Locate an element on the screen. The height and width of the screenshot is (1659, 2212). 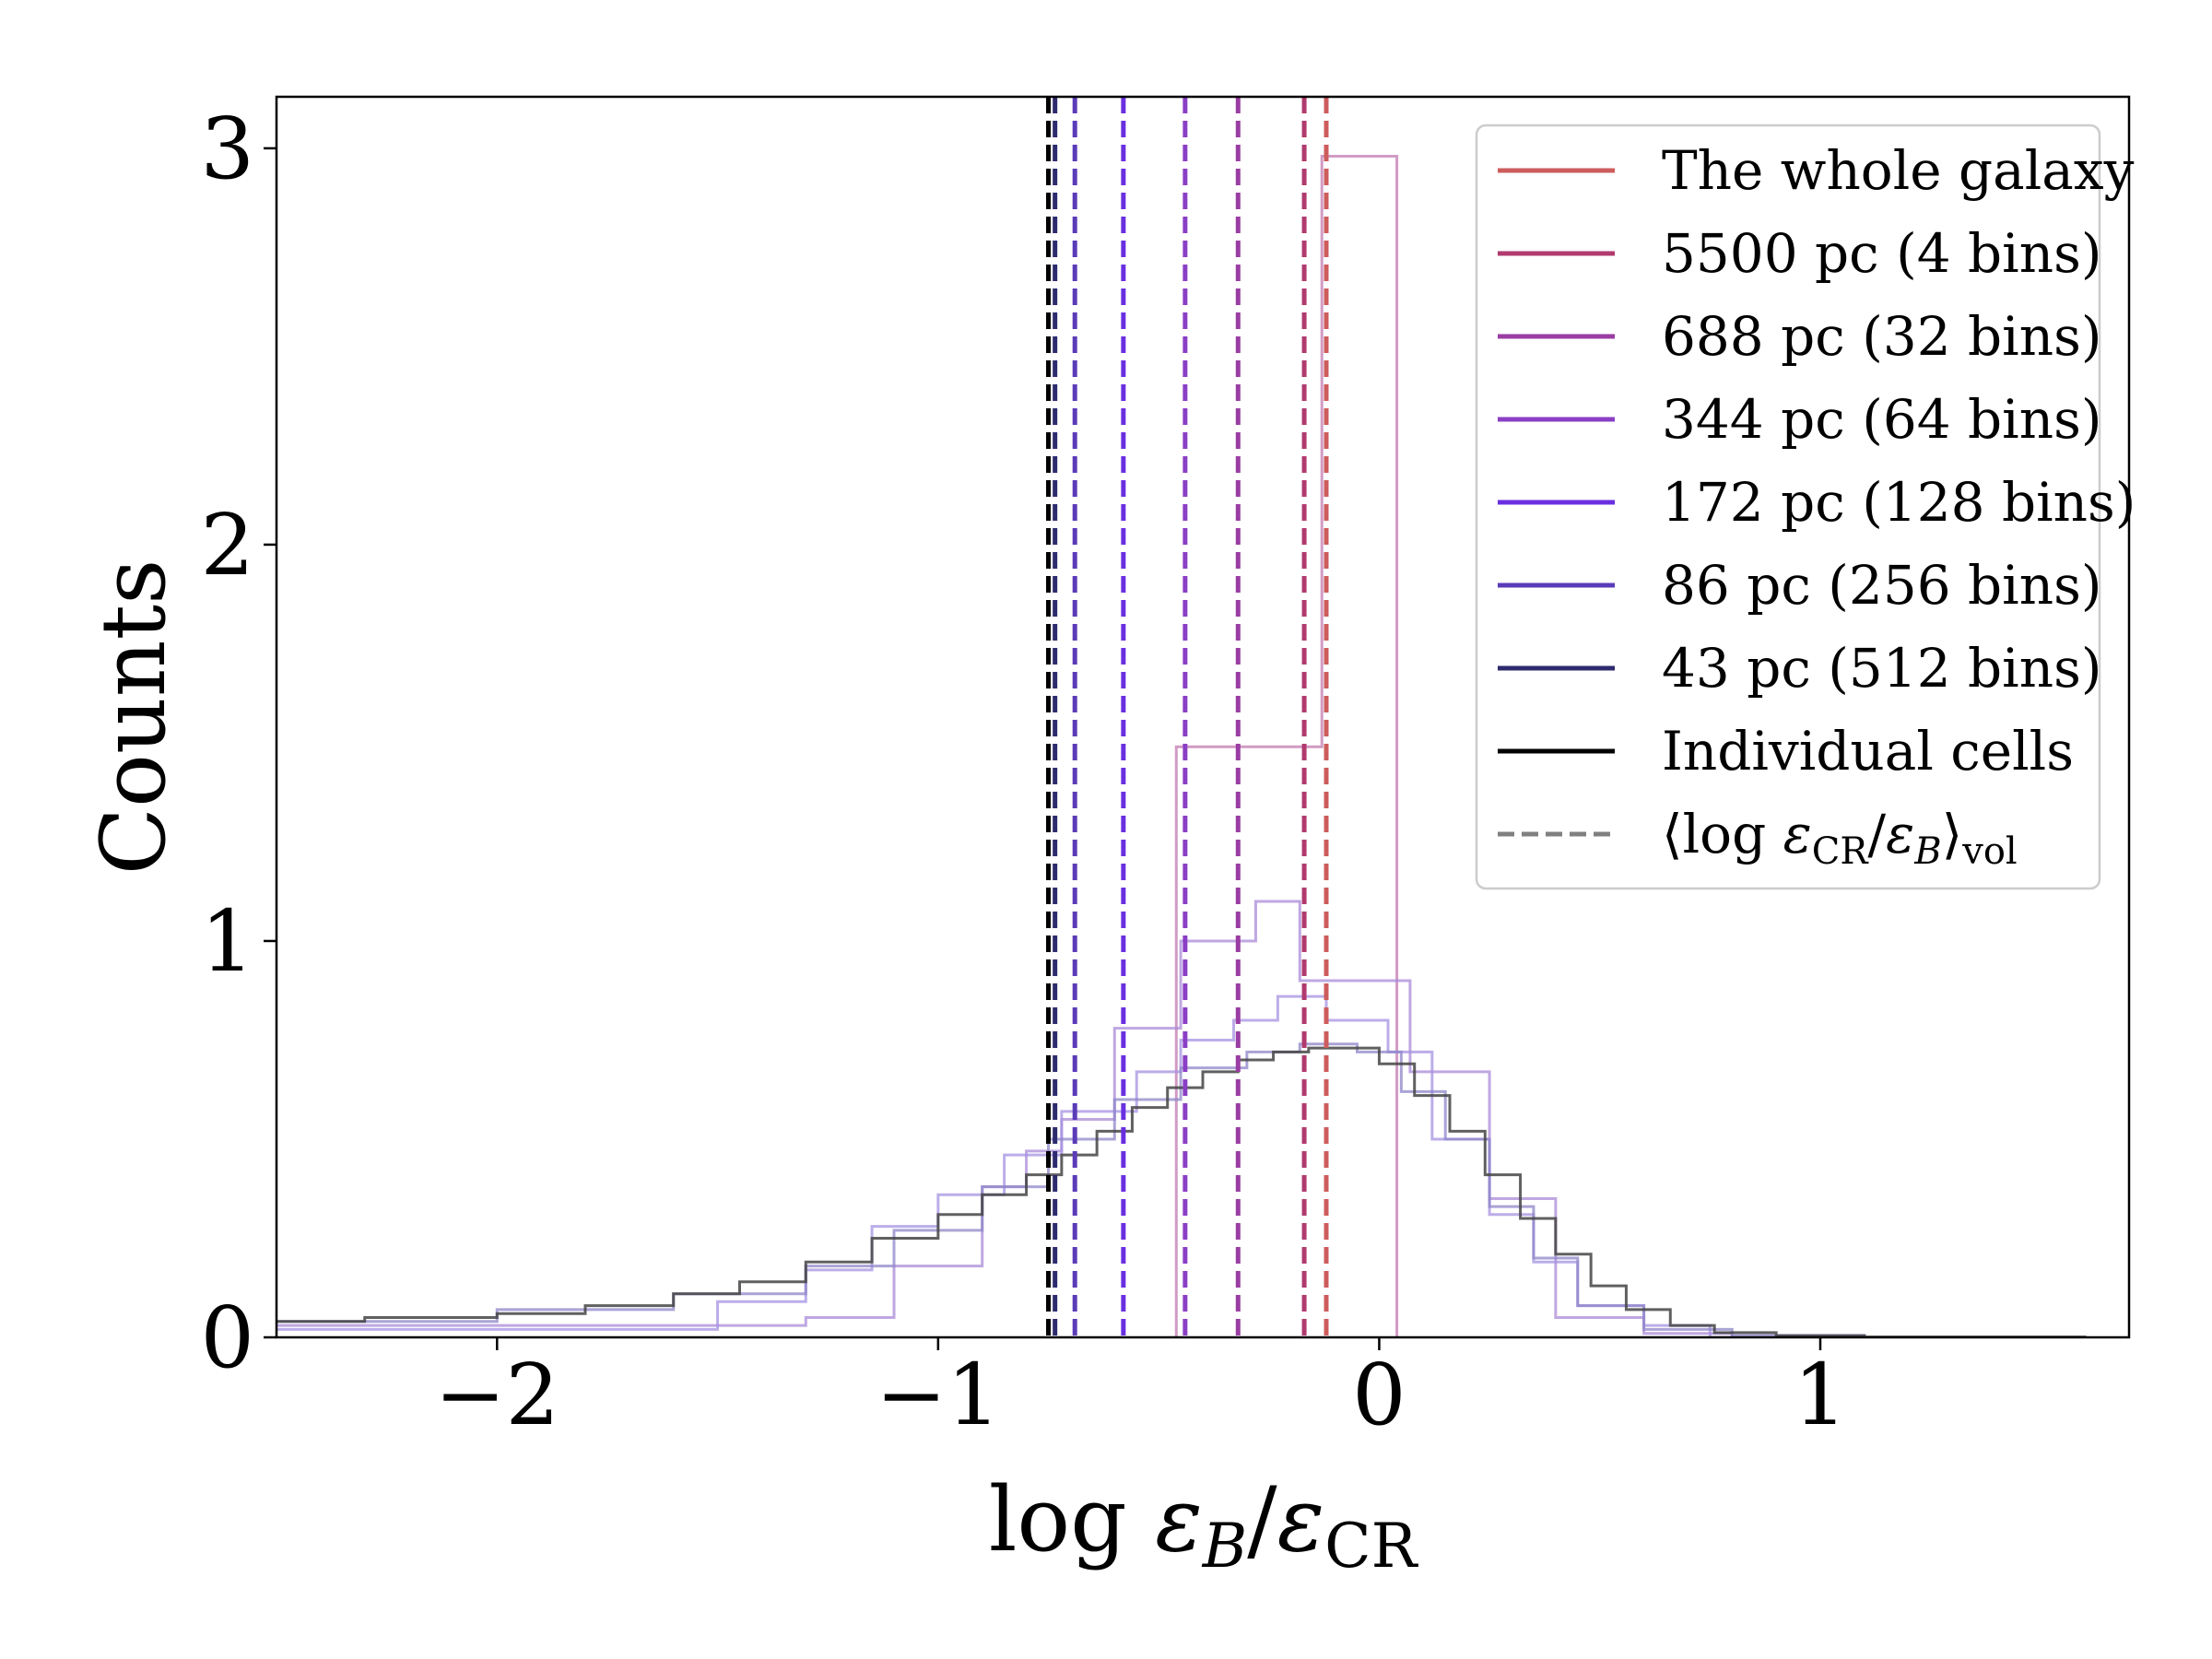
legend-label-5: 86 pc (256 bins) is located at coordinates (1881, 585).